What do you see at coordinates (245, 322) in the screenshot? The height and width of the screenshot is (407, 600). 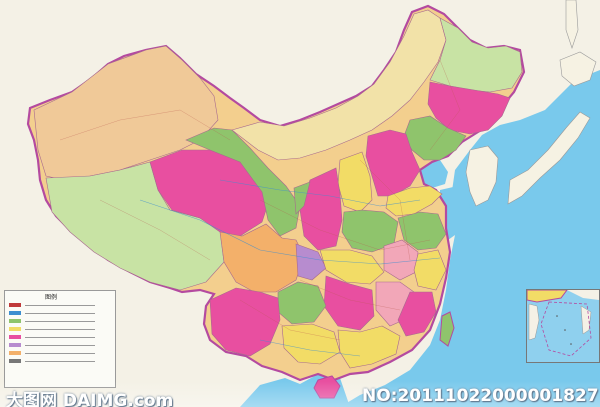 I see `province-yunnan` at bounding box center [245, 322].